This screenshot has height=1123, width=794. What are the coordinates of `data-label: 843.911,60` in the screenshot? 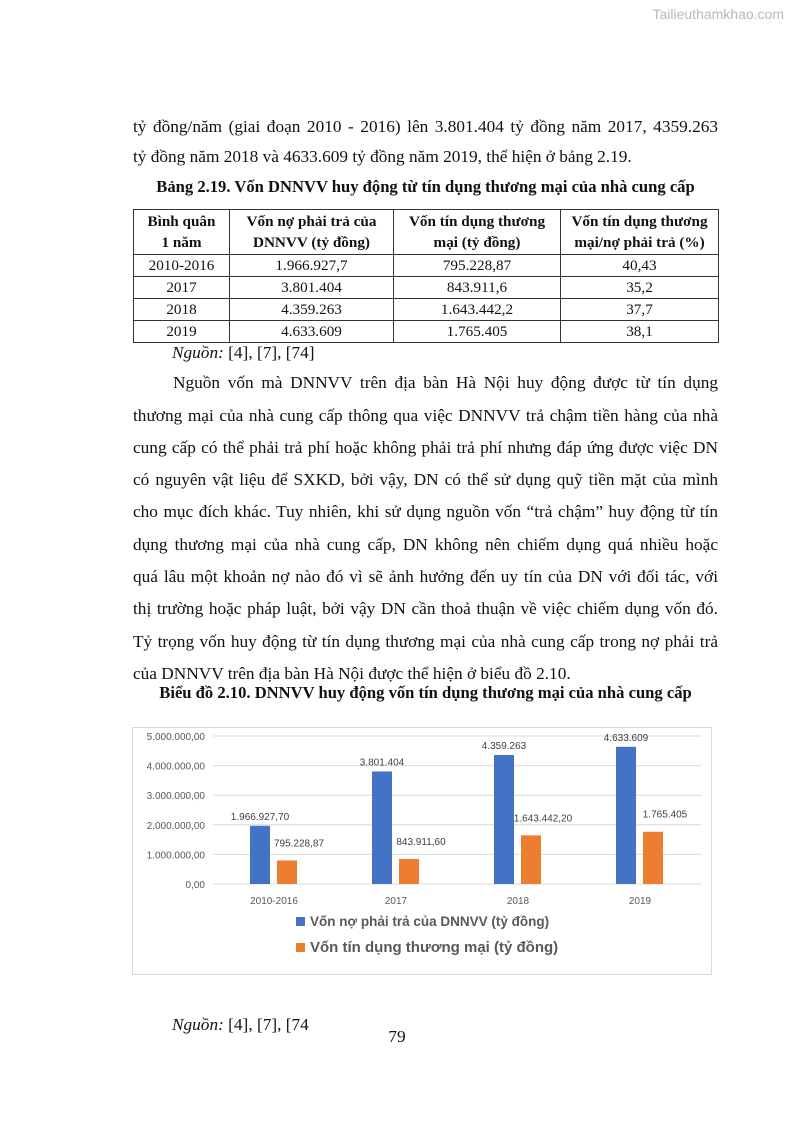 It's located at (421, 842).